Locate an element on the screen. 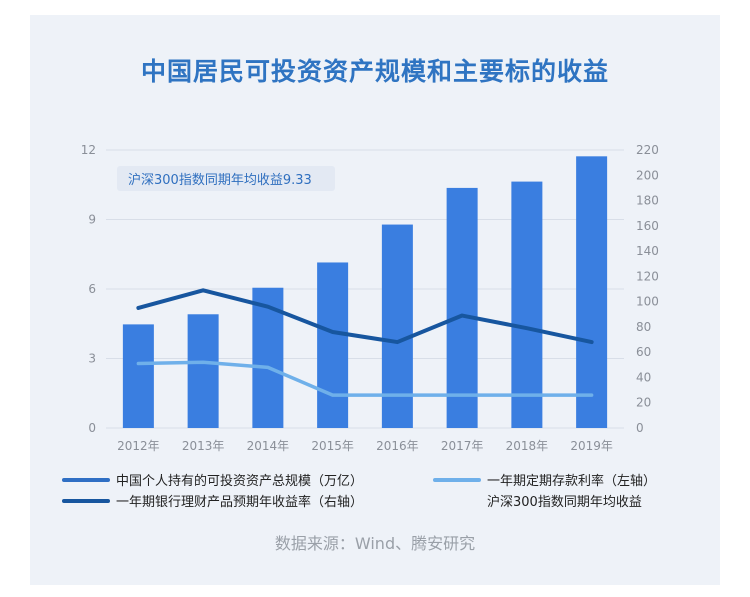  right-tick-label: 0 is located at coordinates (640, 428).